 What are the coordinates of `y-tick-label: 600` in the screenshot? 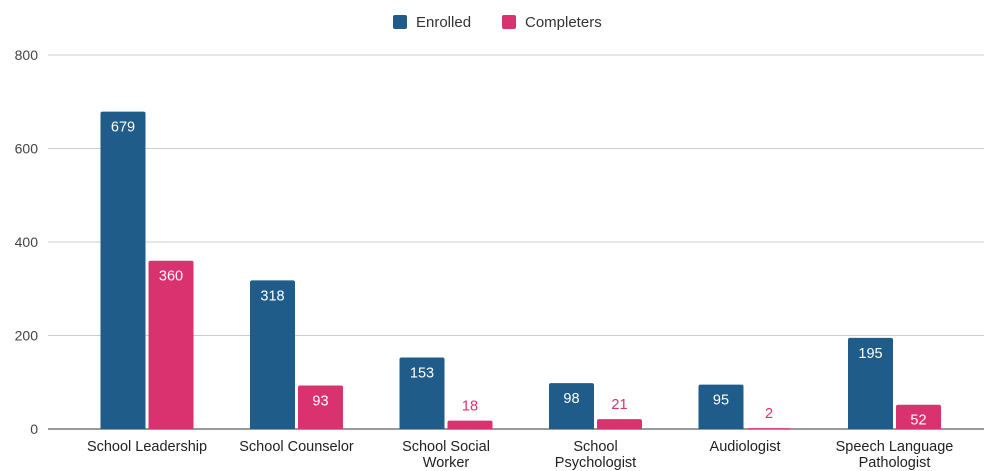 It's located at (27, 149).